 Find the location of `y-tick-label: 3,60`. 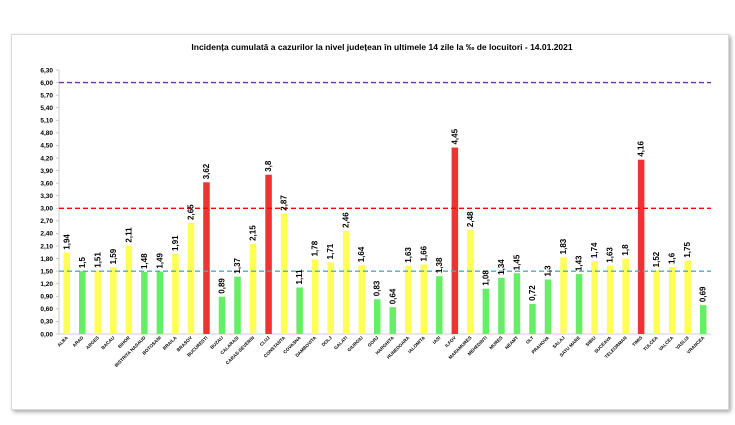

y-tick-label: 3,60 is located at coordinates (46, 183).